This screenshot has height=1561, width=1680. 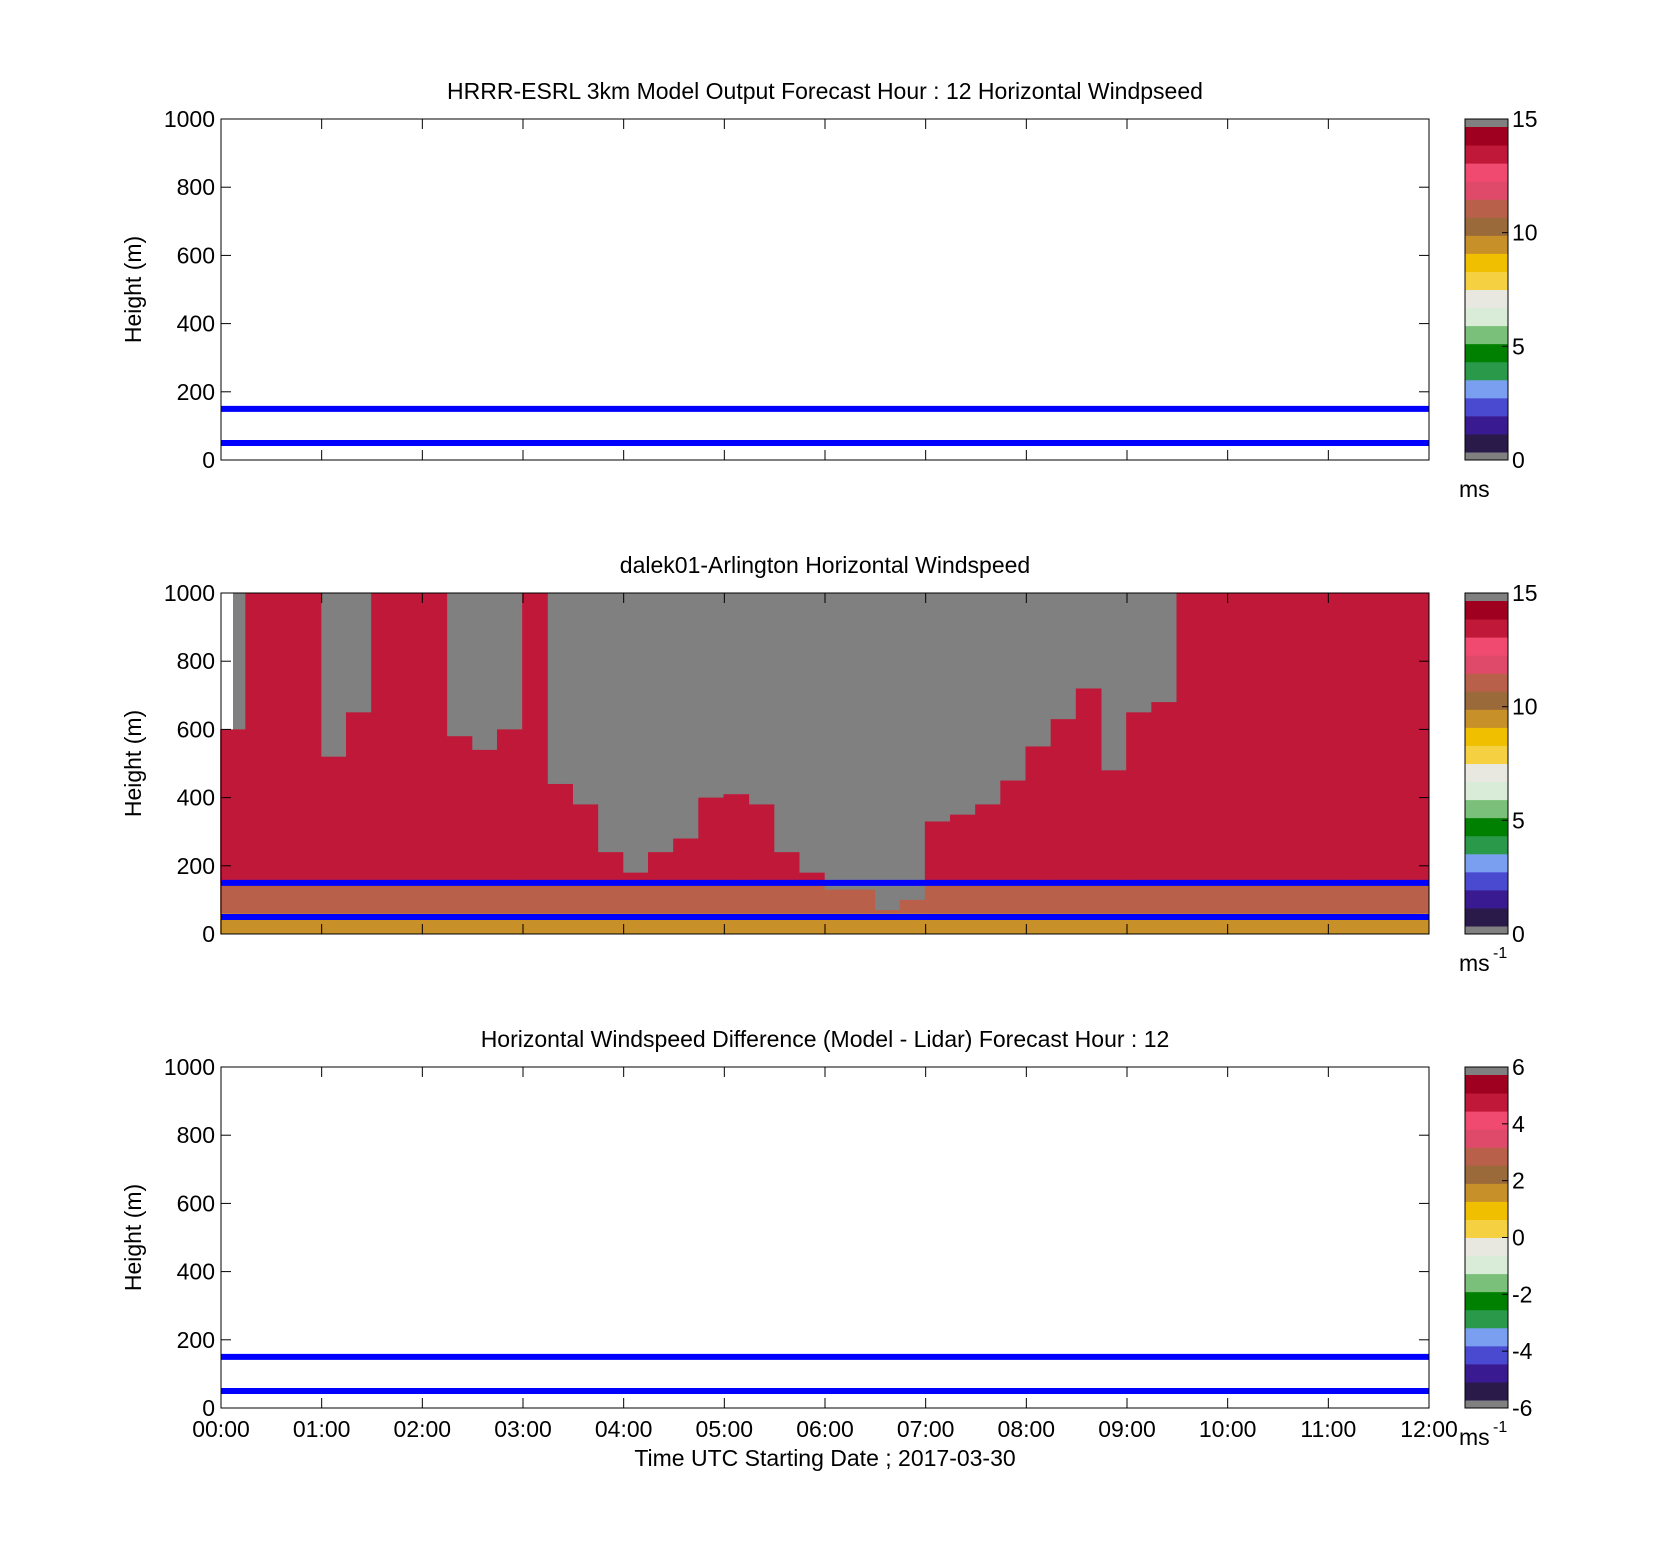 I want to click on colorbar: 0 5 10 15 ms -1, so click(x=1498, y=778).